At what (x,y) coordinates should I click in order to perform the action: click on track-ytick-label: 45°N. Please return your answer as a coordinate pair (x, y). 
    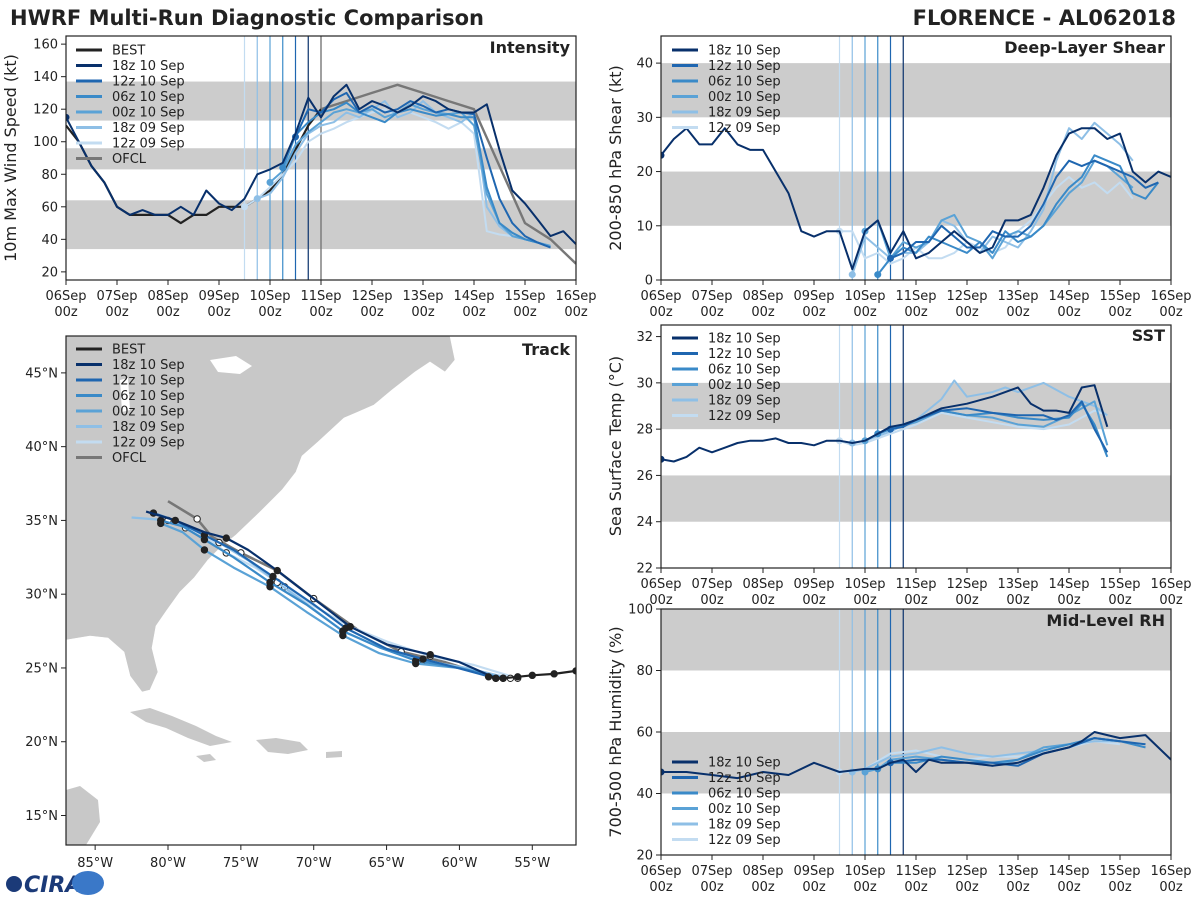
    Looking at the image, I should click on (41, 373).